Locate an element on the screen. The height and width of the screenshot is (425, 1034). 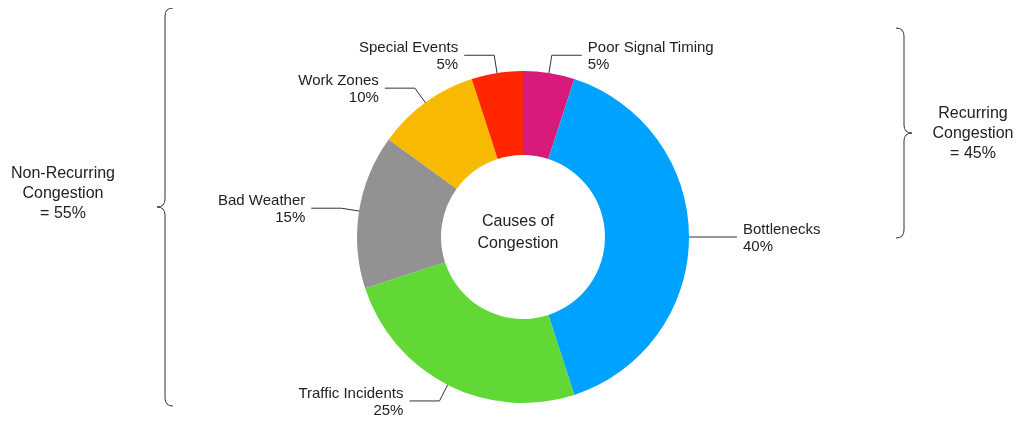
text: Non-Recurring Congestion = 55% is located at coordinates (62, 193).